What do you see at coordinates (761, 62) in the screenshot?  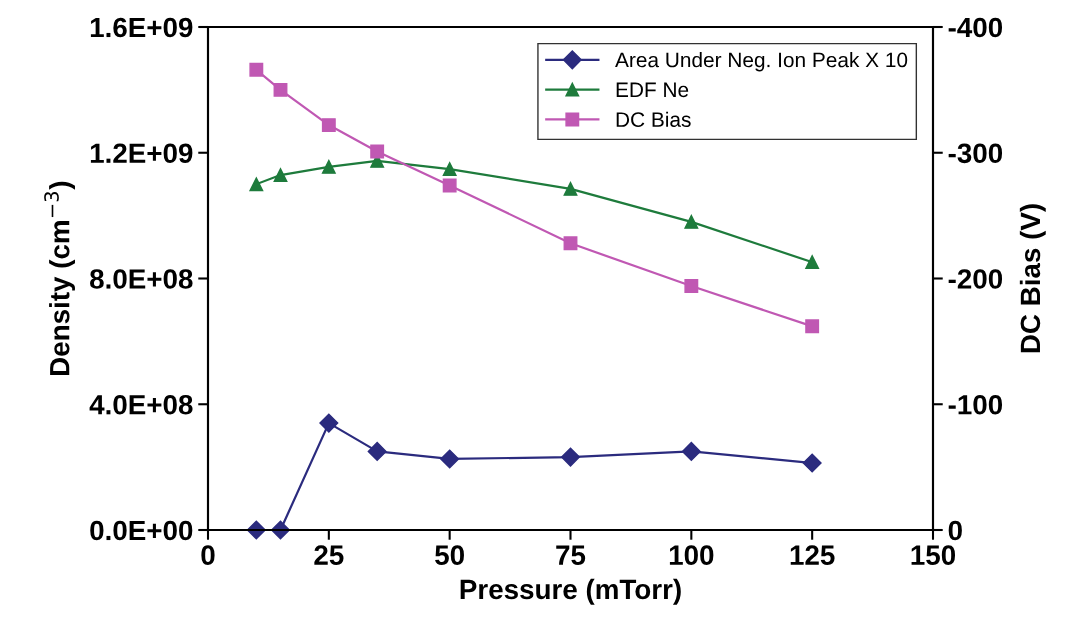 I see `legend-label: Area Under Neg. Ion Peak X 10` at bounding box center [761, 62].